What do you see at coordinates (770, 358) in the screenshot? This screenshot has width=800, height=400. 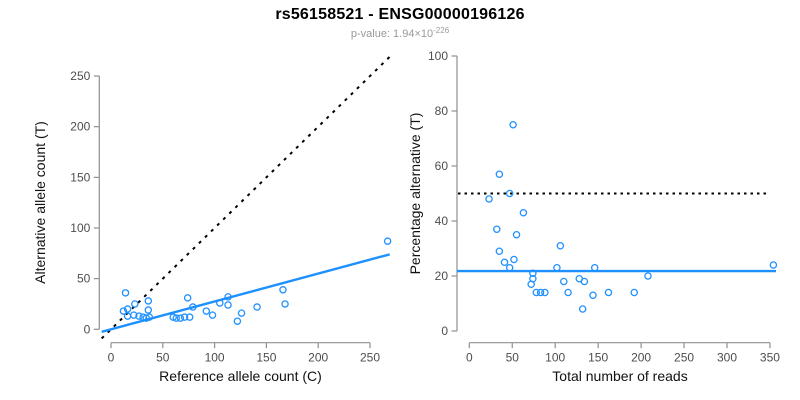 I see `x-tick-label: 350` at bounding box center [770, 358].